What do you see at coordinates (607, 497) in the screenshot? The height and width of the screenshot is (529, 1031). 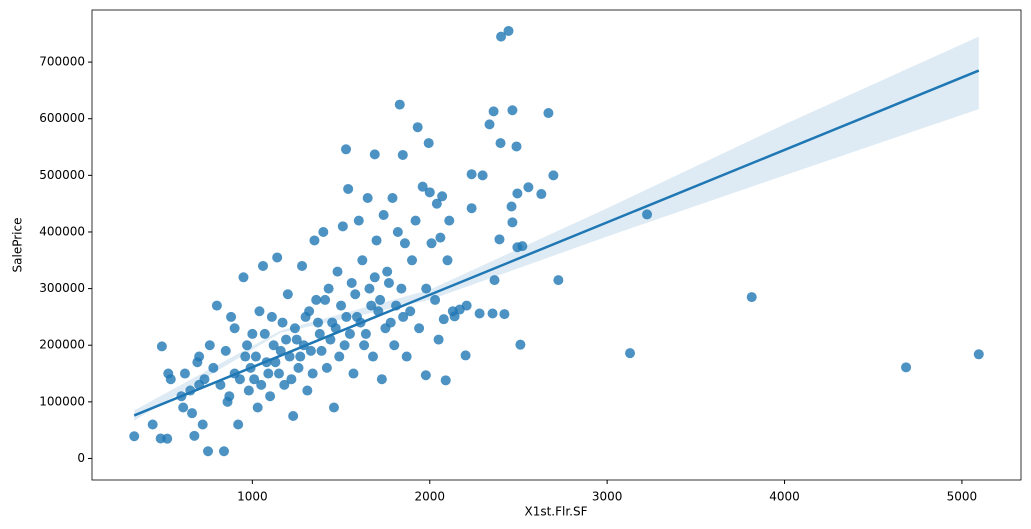 I see `x-tick-label: 3000` at bounding box center [607, 497].